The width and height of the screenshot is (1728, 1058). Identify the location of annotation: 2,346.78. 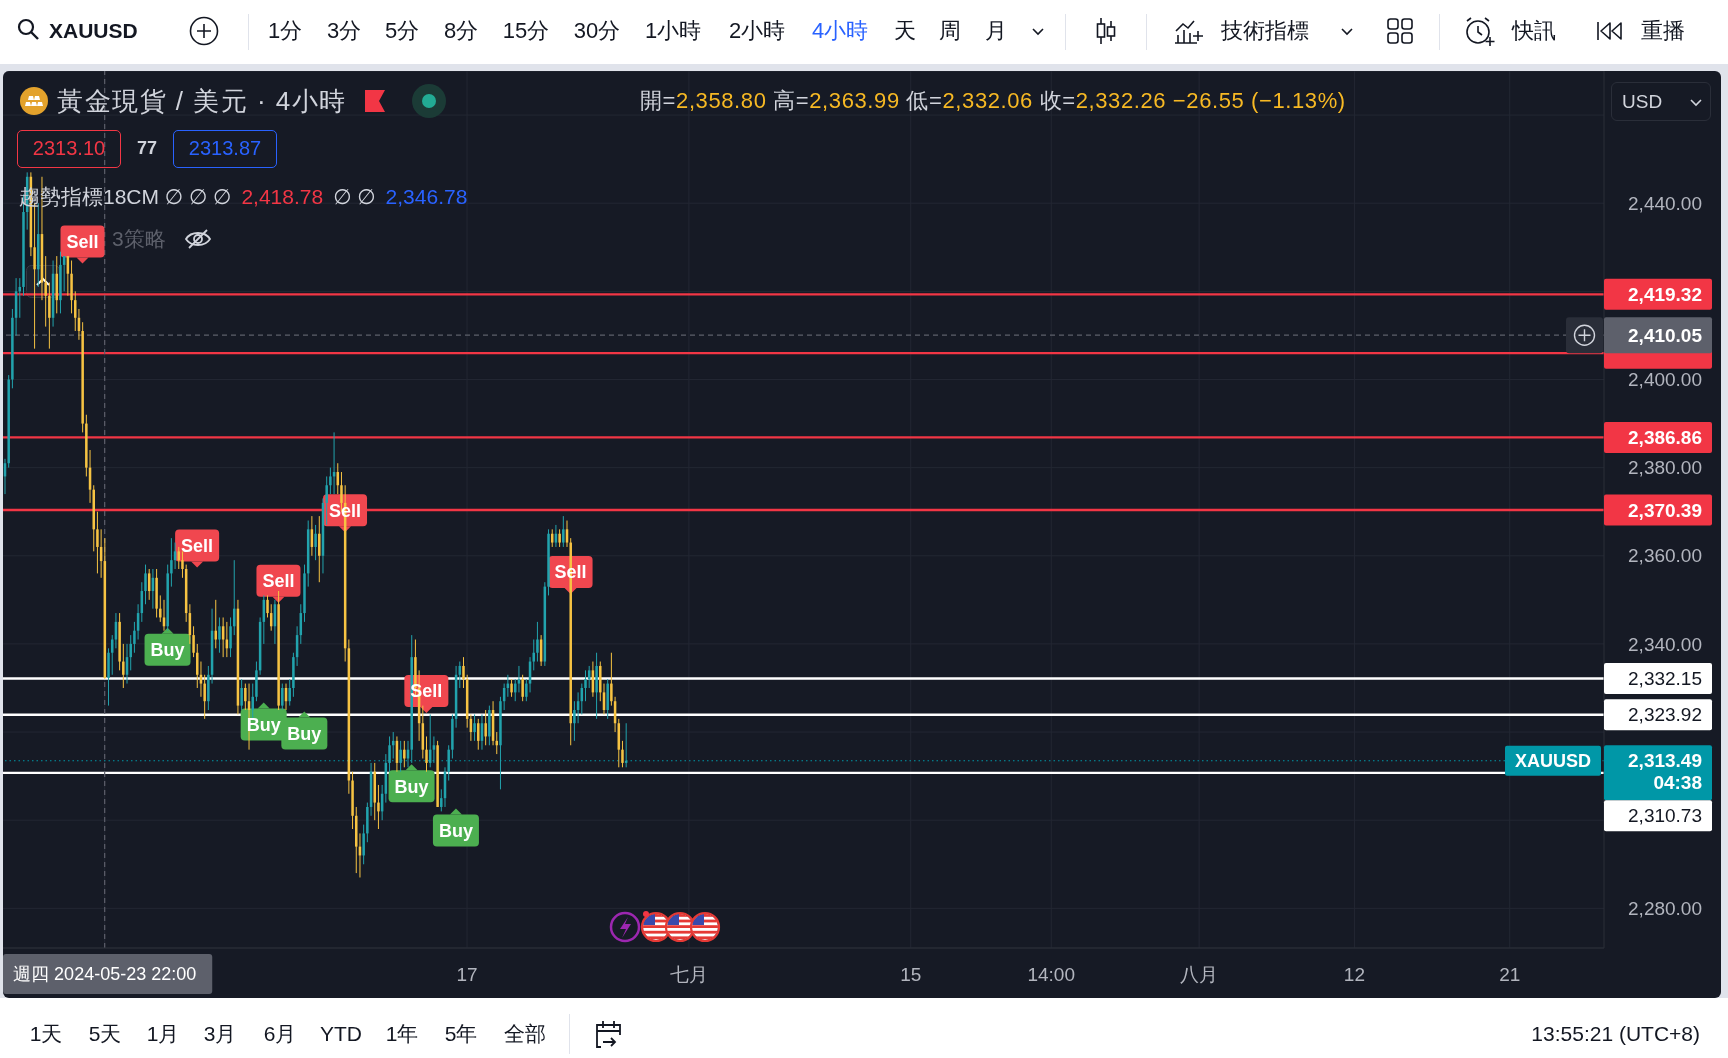
(426, 197).